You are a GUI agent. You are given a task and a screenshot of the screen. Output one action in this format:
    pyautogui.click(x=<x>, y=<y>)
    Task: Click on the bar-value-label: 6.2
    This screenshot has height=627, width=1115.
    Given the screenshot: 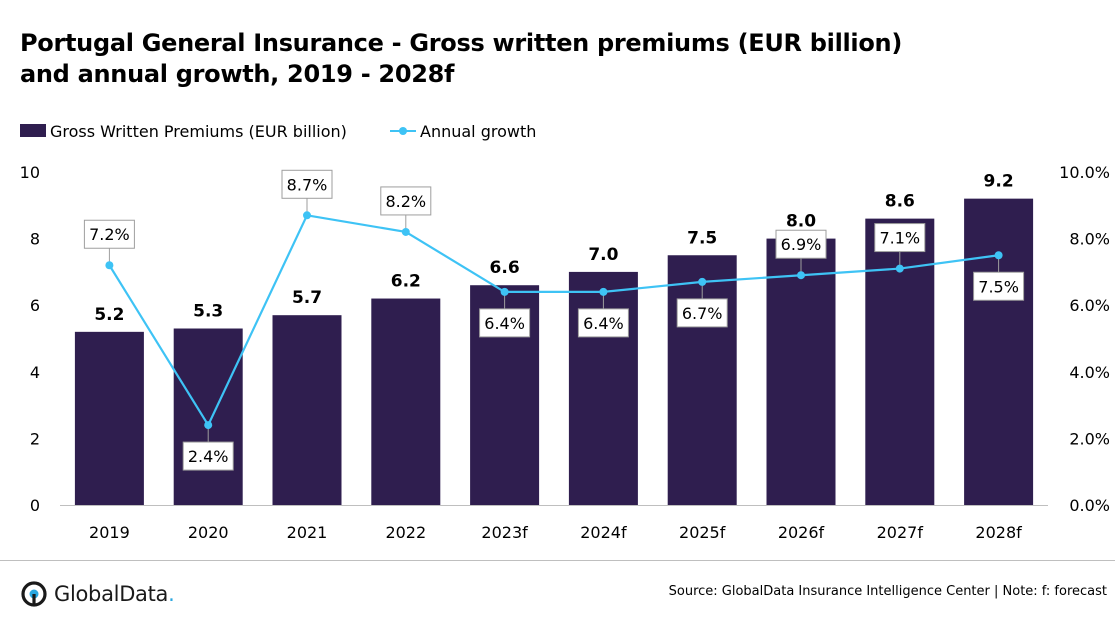 What is the action you would take?
    pyautogui.click(x=406, y=282)
    